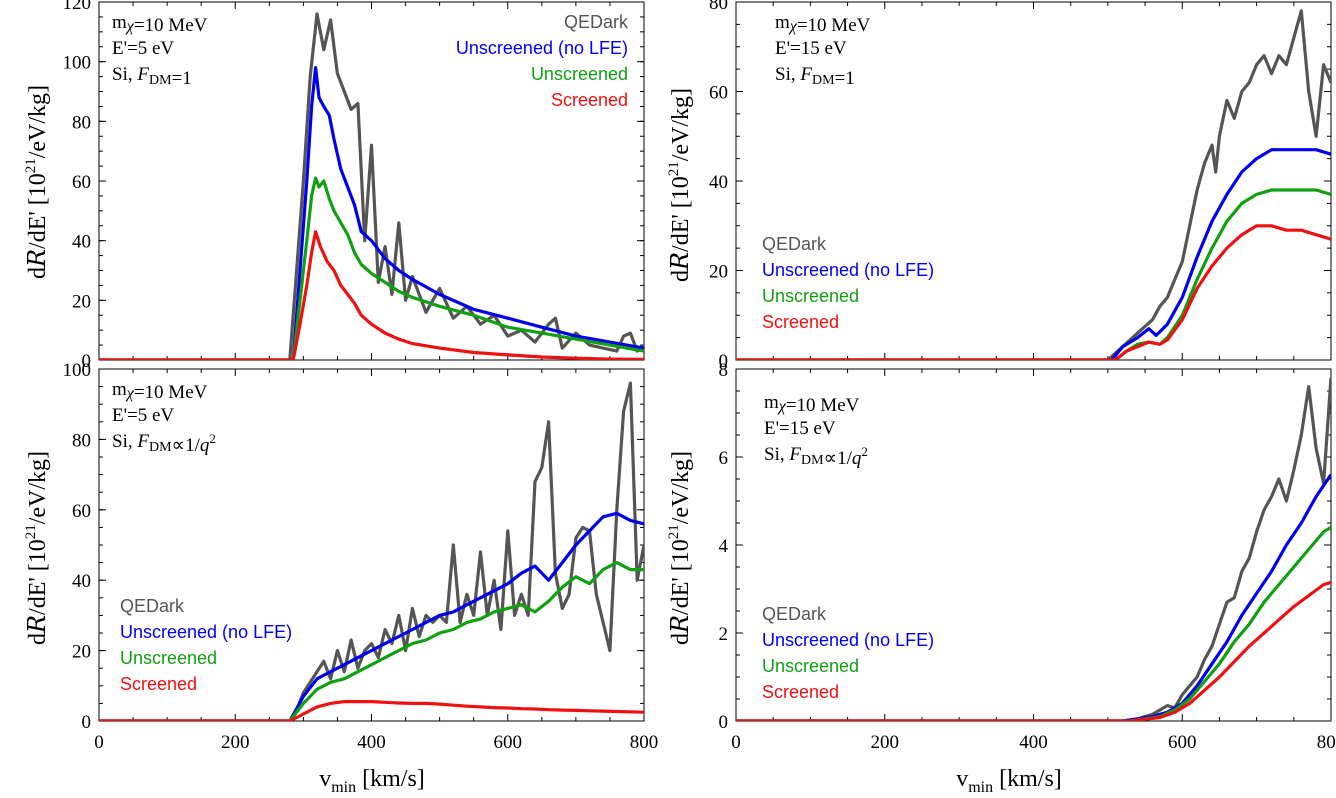  I want to click on y-tick-label: 2, so click(724, 634).